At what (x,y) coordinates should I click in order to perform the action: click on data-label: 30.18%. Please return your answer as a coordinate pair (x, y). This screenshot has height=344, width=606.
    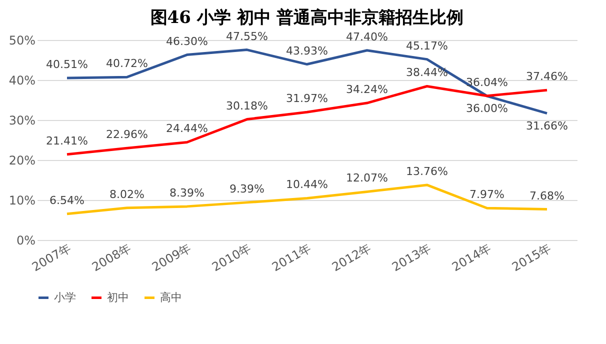
    Looking at the image, I should click on (247, 105).